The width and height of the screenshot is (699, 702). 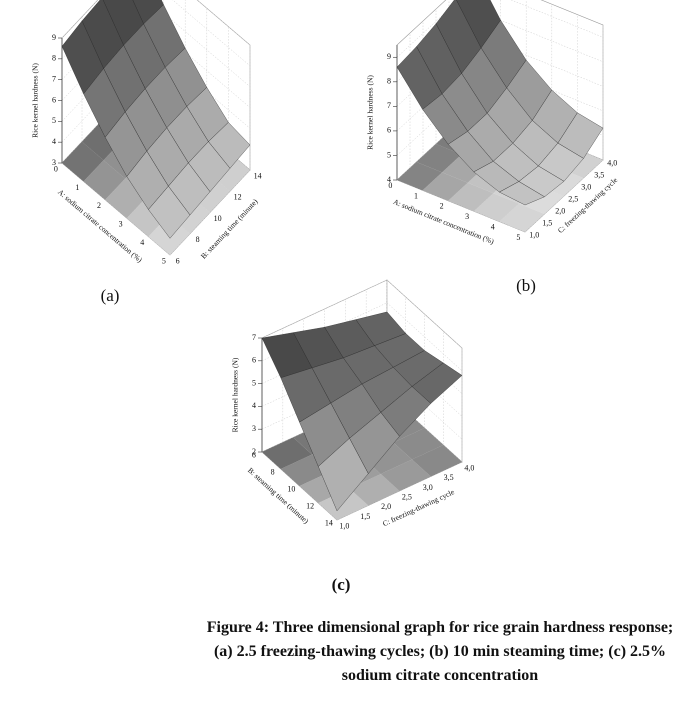 What do you see at coordinates (310, 506) in the screenshot?
I see `x-tick-label: 12` at bounding box center [310, 506].